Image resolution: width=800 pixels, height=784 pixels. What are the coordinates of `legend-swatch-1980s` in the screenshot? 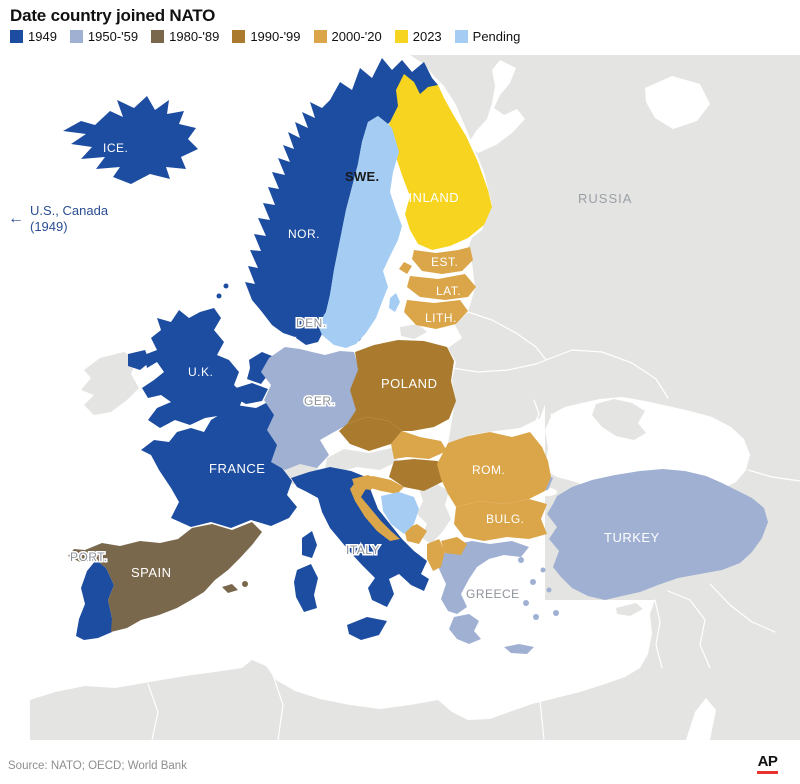 It's located at (158, 36).